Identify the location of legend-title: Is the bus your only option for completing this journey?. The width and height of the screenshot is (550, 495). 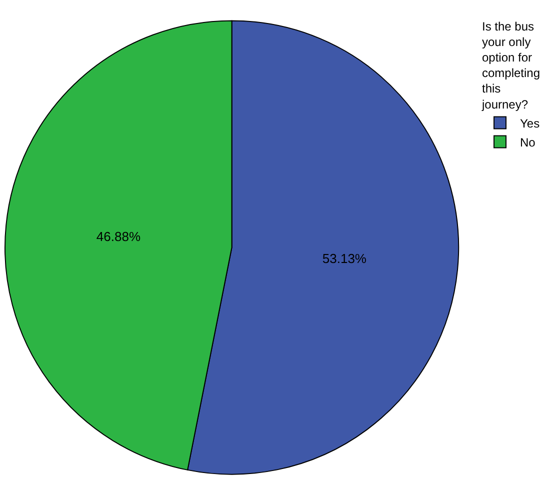
(510, 65).